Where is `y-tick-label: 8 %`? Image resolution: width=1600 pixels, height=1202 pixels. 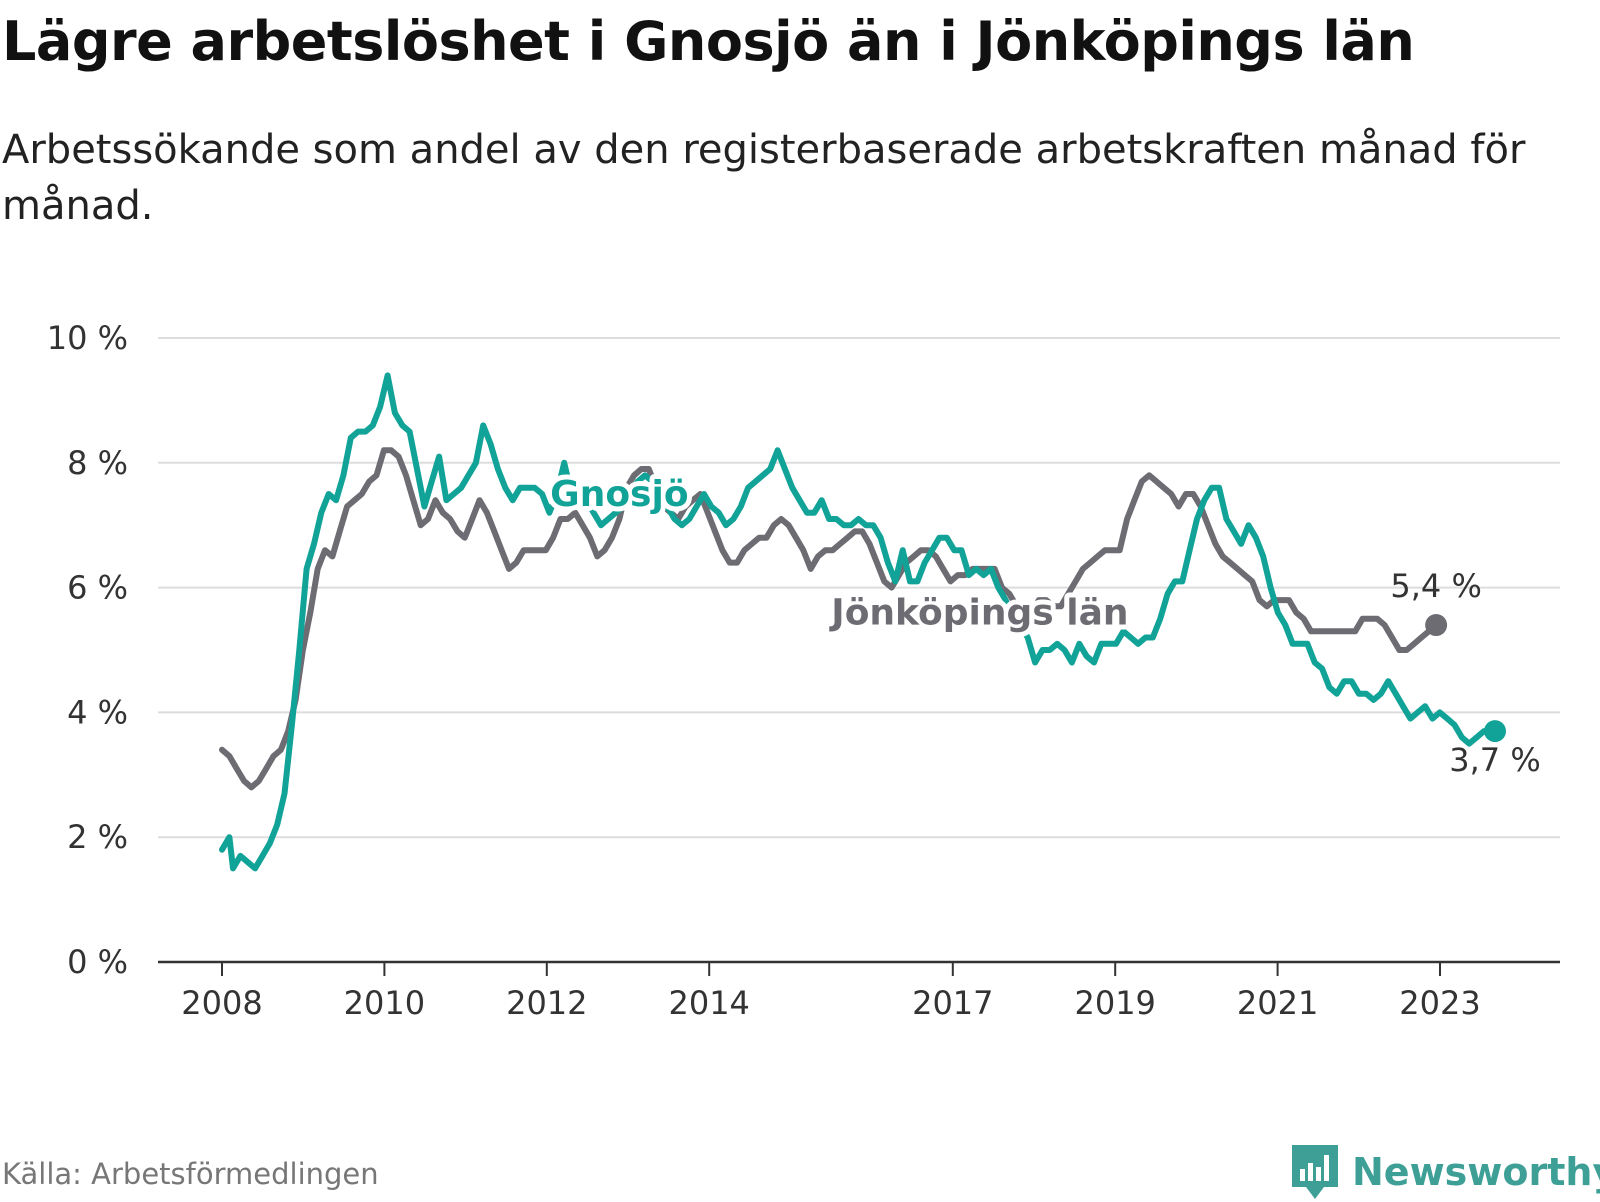
y-tick-label: 8 % is located at coordinates (97, 463).